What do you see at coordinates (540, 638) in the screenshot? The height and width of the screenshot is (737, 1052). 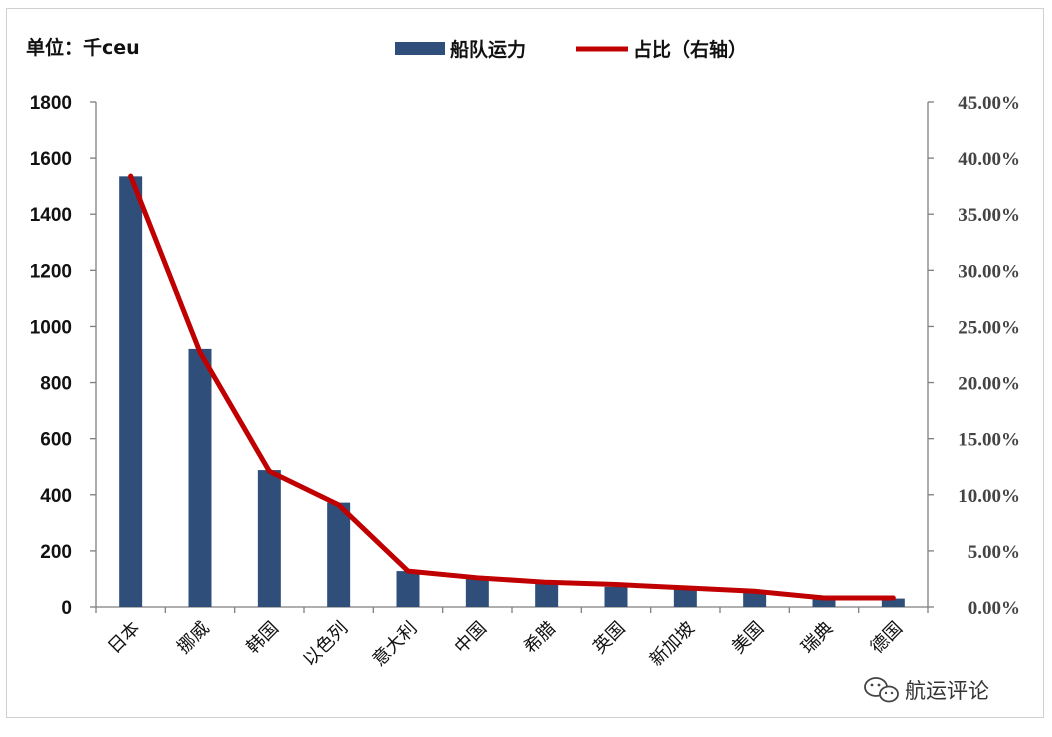 I see `category-label: 希腊` at bounding box center [540, 638].